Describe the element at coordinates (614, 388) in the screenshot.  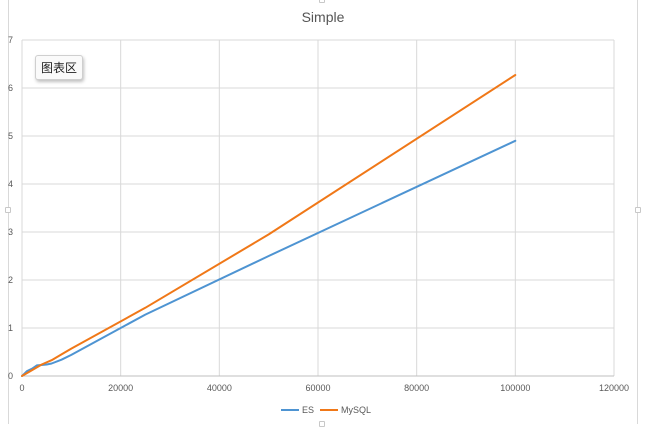
I see `x-tick-label: 120000` at that location.